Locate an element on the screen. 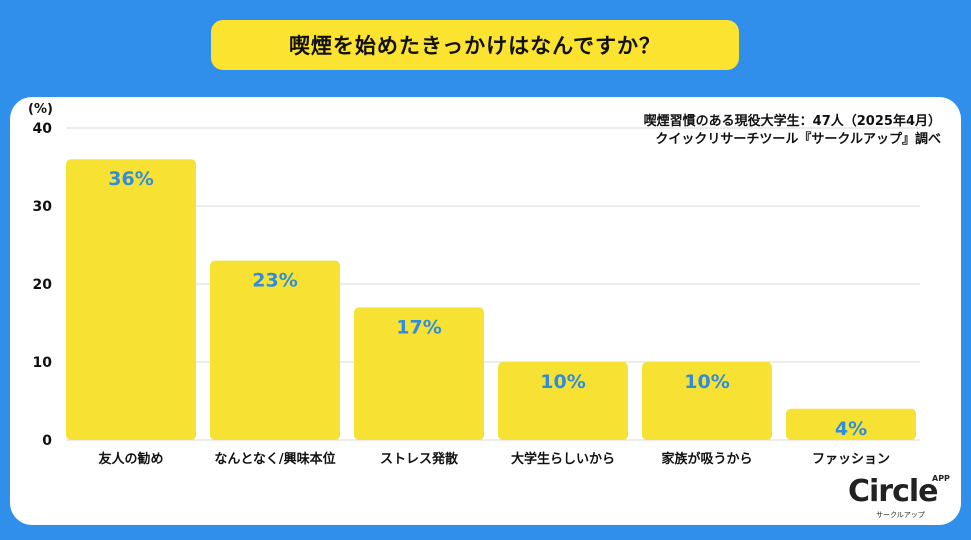 Image resolution: width=971 pixels, height=540 pixels. circle-app-logo: Circle APP サークルアップ is located at coordinates (899, 497).